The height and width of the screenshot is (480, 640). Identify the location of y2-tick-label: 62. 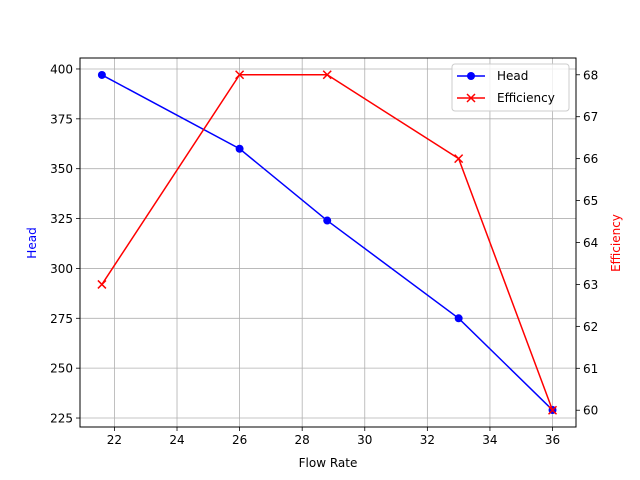
(590, 327).